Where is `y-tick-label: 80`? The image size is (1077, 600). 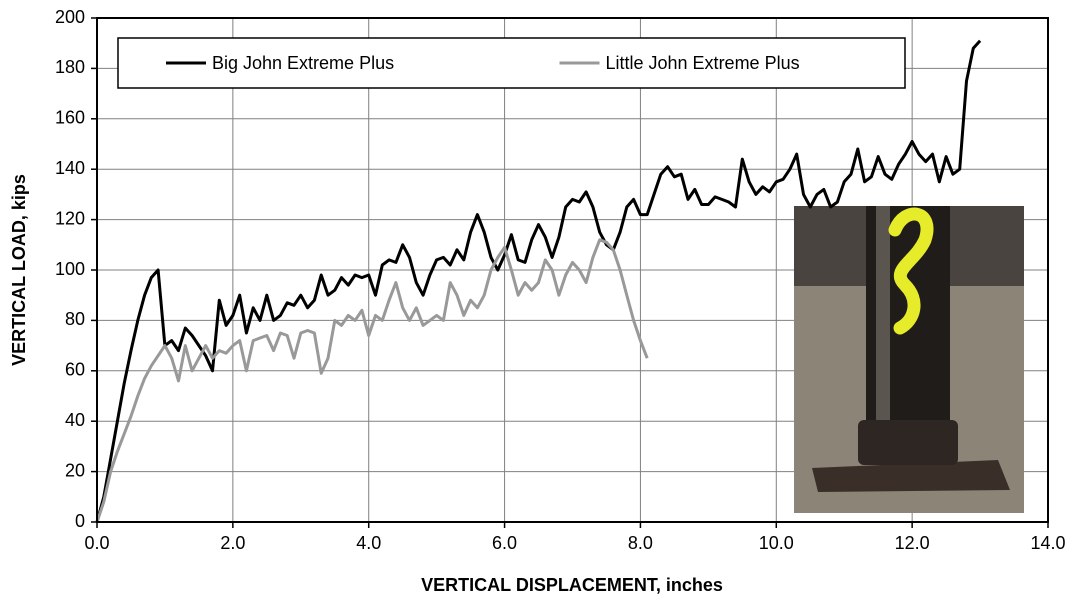
y-tick-label: 80 is located at coordinates (75, 319).